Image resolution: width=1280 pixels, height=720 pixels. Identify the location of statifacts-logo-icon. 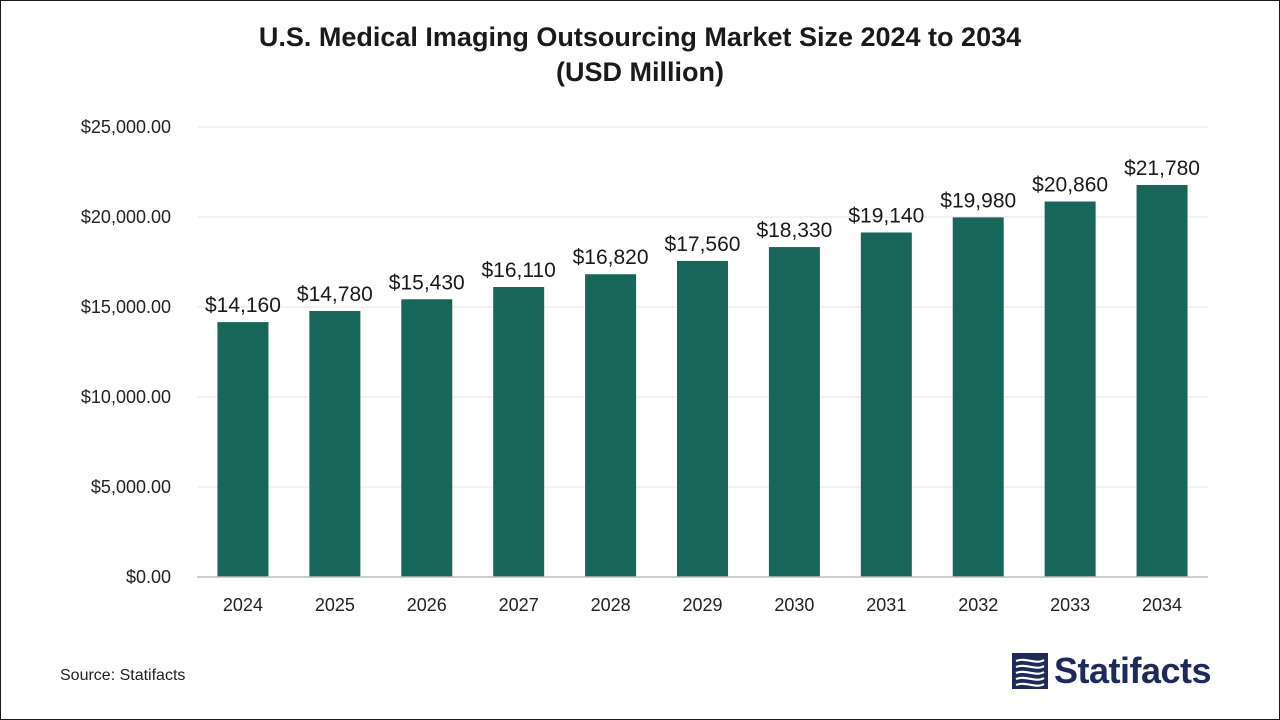
(1030, 671).